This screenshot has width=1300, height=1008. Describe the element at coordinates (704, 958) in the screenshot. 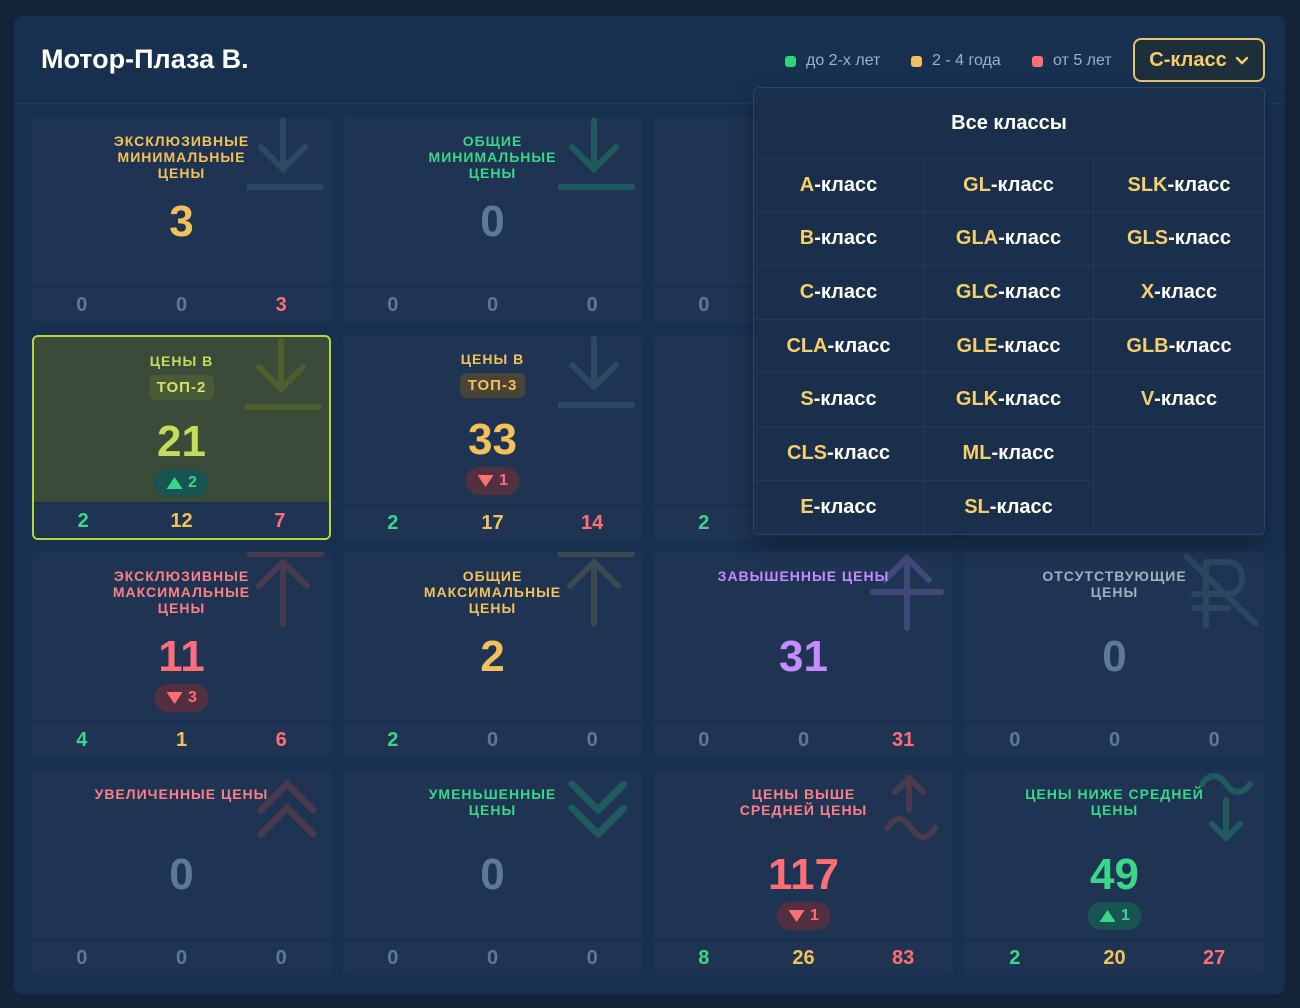

I see `footer-young: 8` at that location.